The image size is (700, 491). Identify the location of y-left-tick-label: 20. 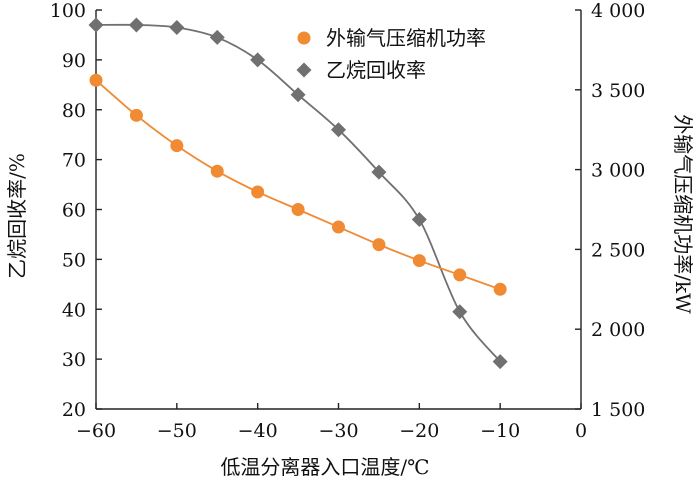
(74, 410).